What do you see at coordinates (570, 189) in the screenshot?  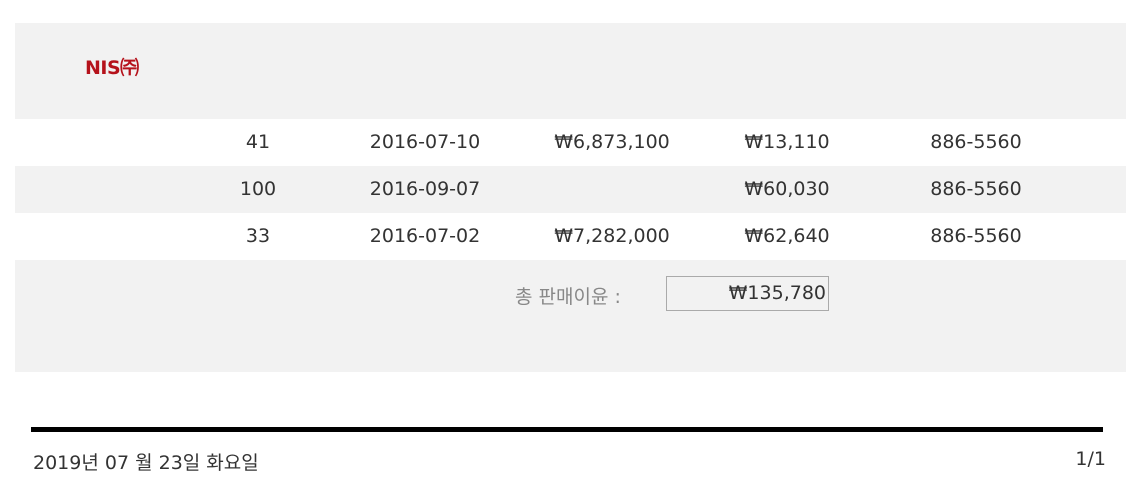 I see `table-row: 100 2016-09-07 ₩60,030 886-5560` at bounding box center [570, 189].